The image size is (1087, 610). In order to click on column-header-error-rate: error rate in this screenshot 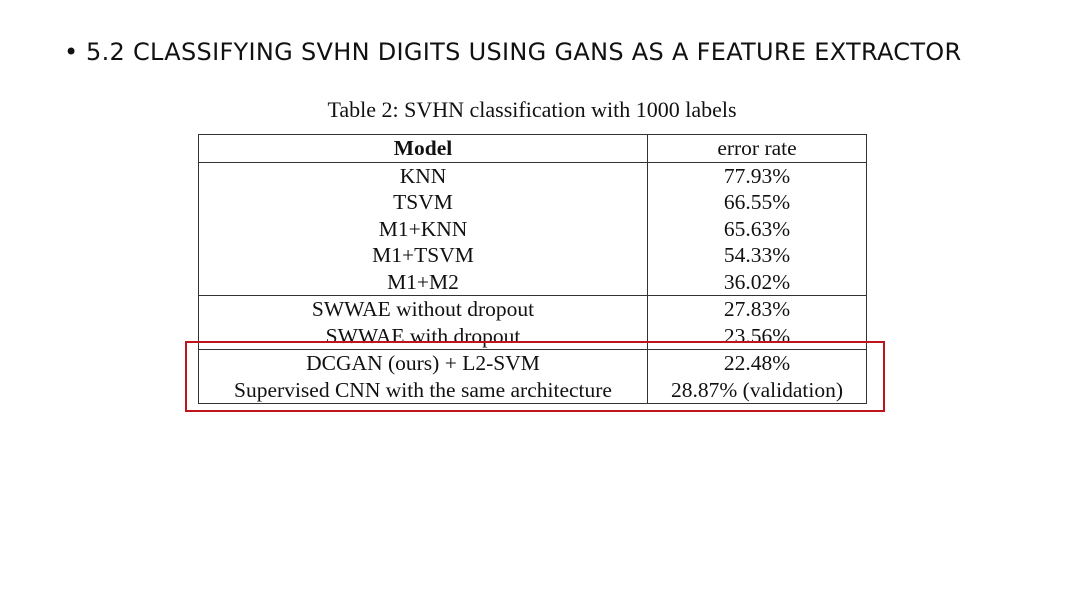, I will do `click(757, 148)`.